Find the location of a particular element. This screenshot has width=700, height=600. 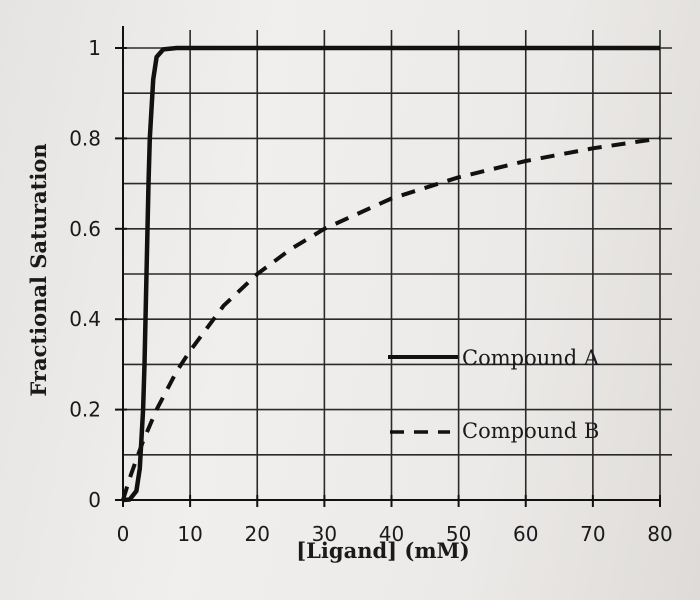

x-tick-label: 20 is located at coordinates (257, 534).